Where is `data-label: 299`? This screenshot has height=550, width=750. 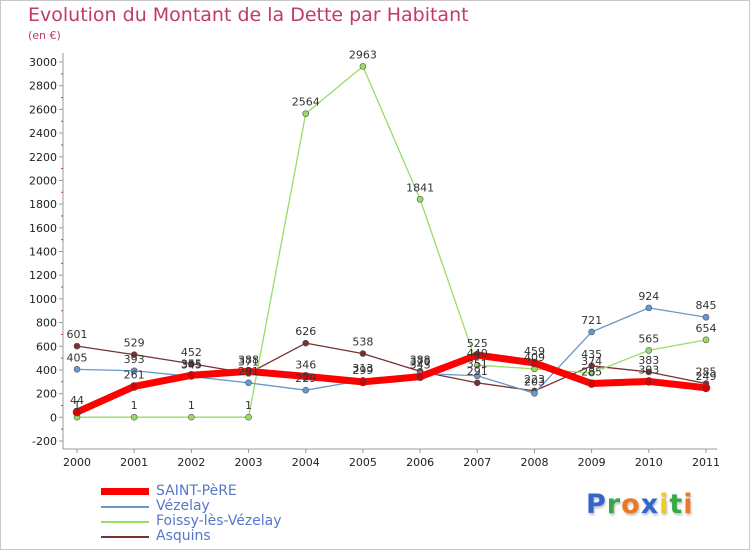
data-label: 299 is located at coordinates (362, 370).